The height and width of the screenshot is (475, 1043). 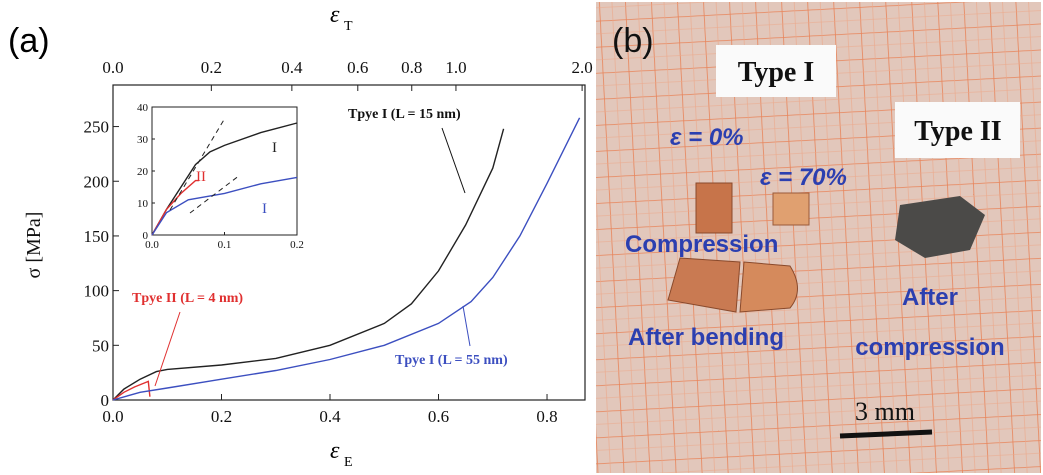 I want to click on dashed-guide, so click(x=215, y=194).